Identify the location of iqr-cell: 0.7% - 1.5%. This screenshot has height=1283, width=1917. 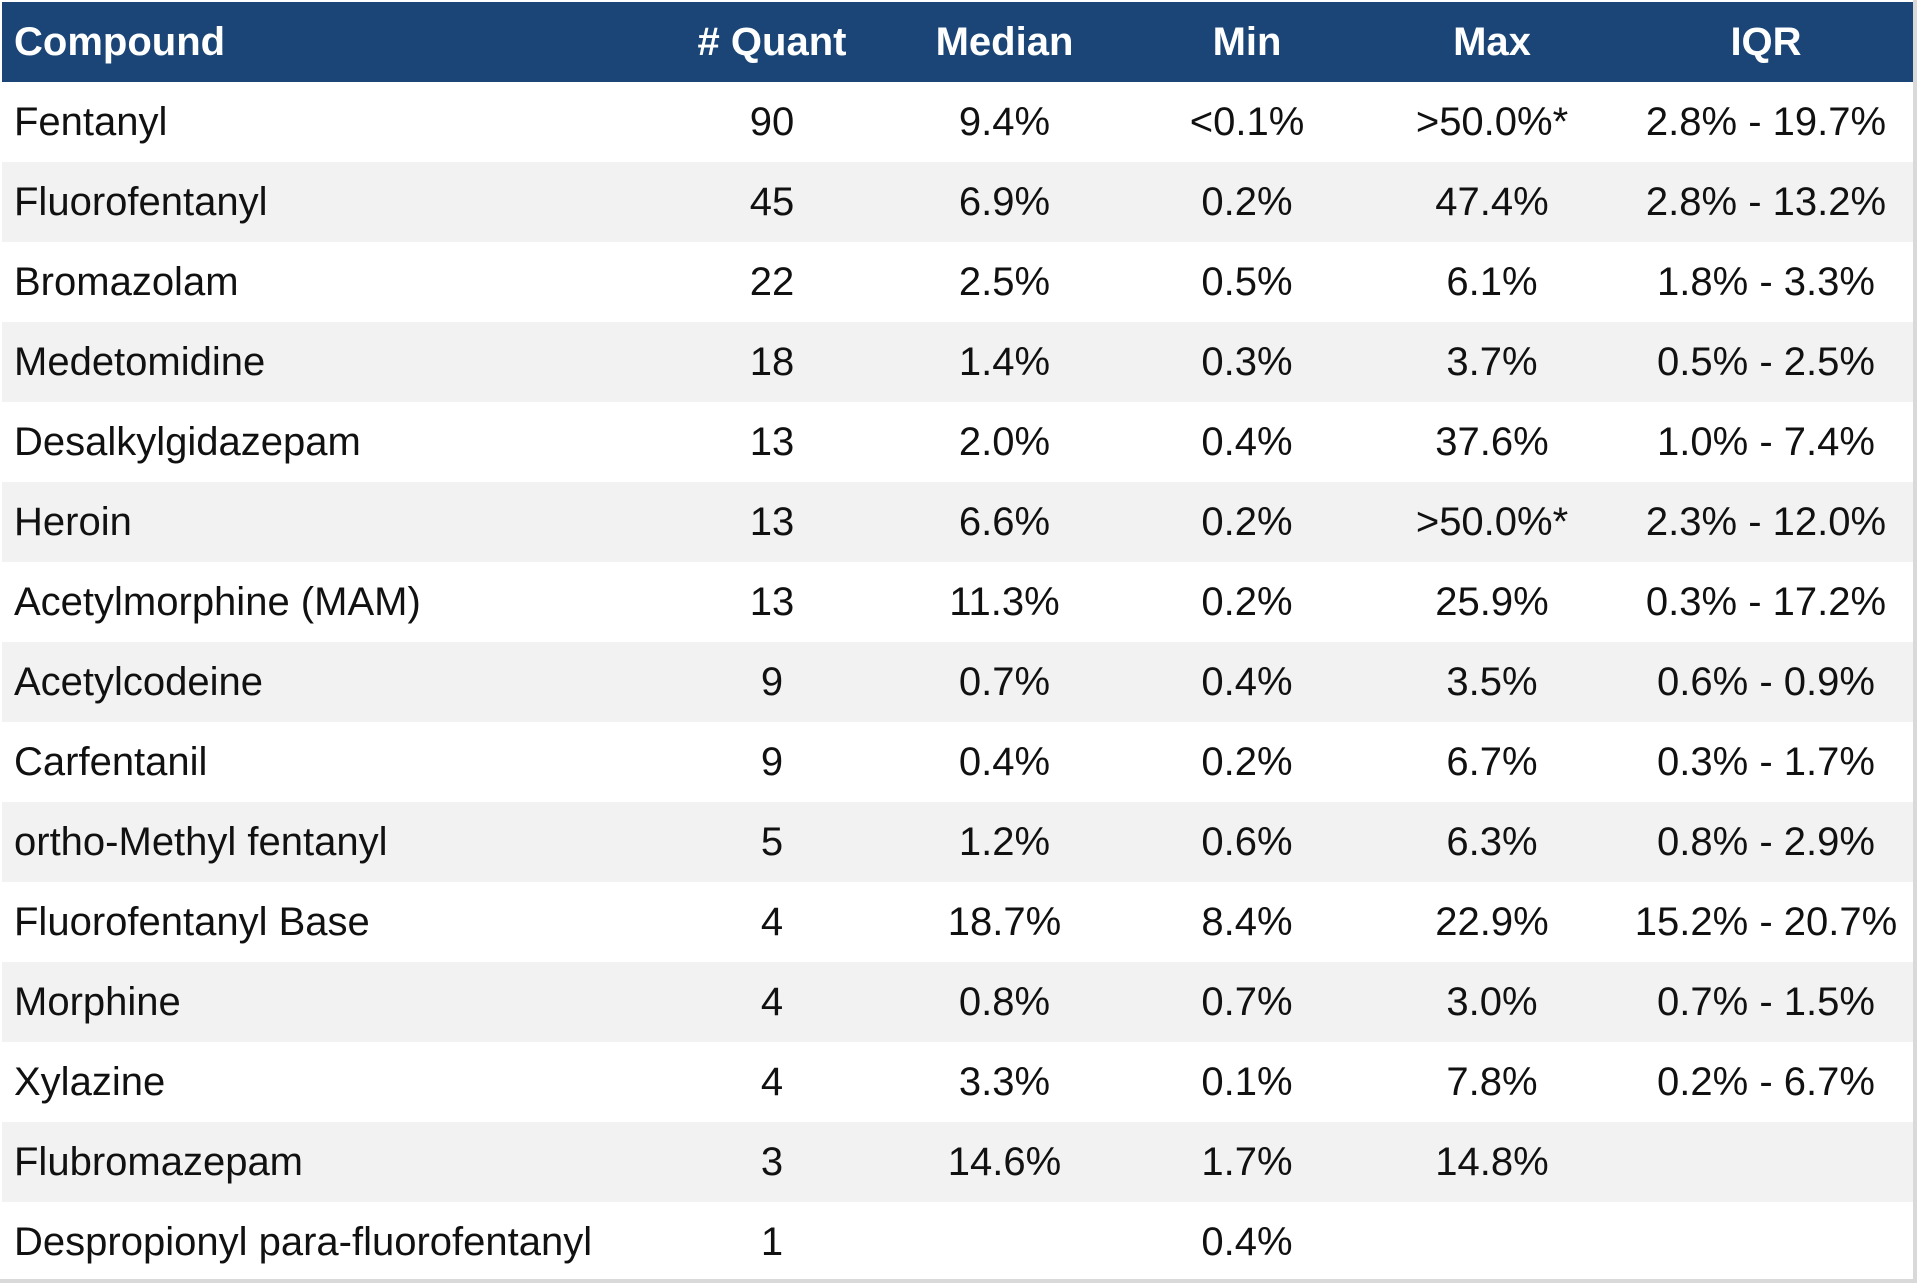
(1766, 1001).